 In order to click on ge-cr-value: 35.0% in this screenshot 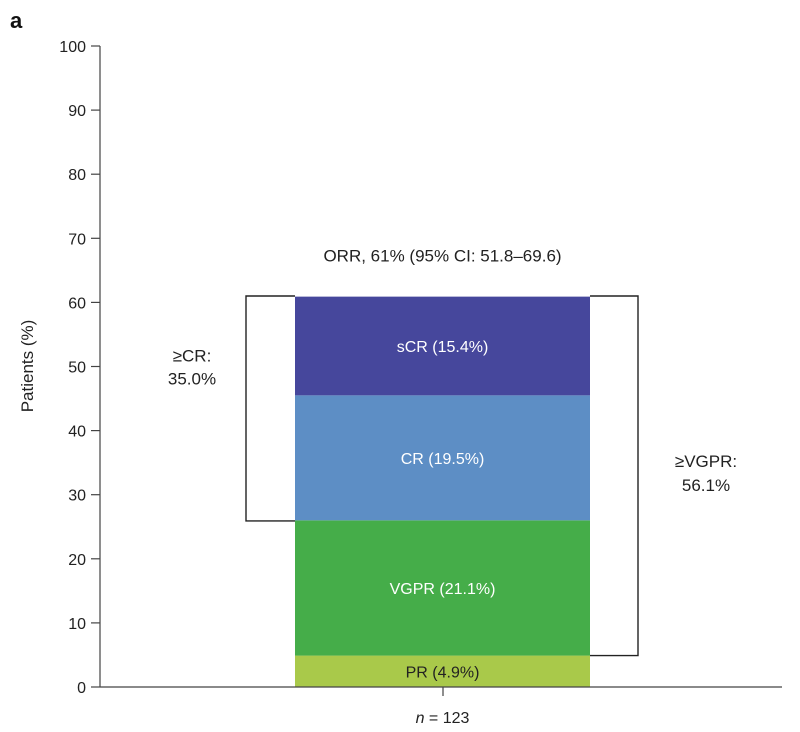, I will do `click(192, 378)`.